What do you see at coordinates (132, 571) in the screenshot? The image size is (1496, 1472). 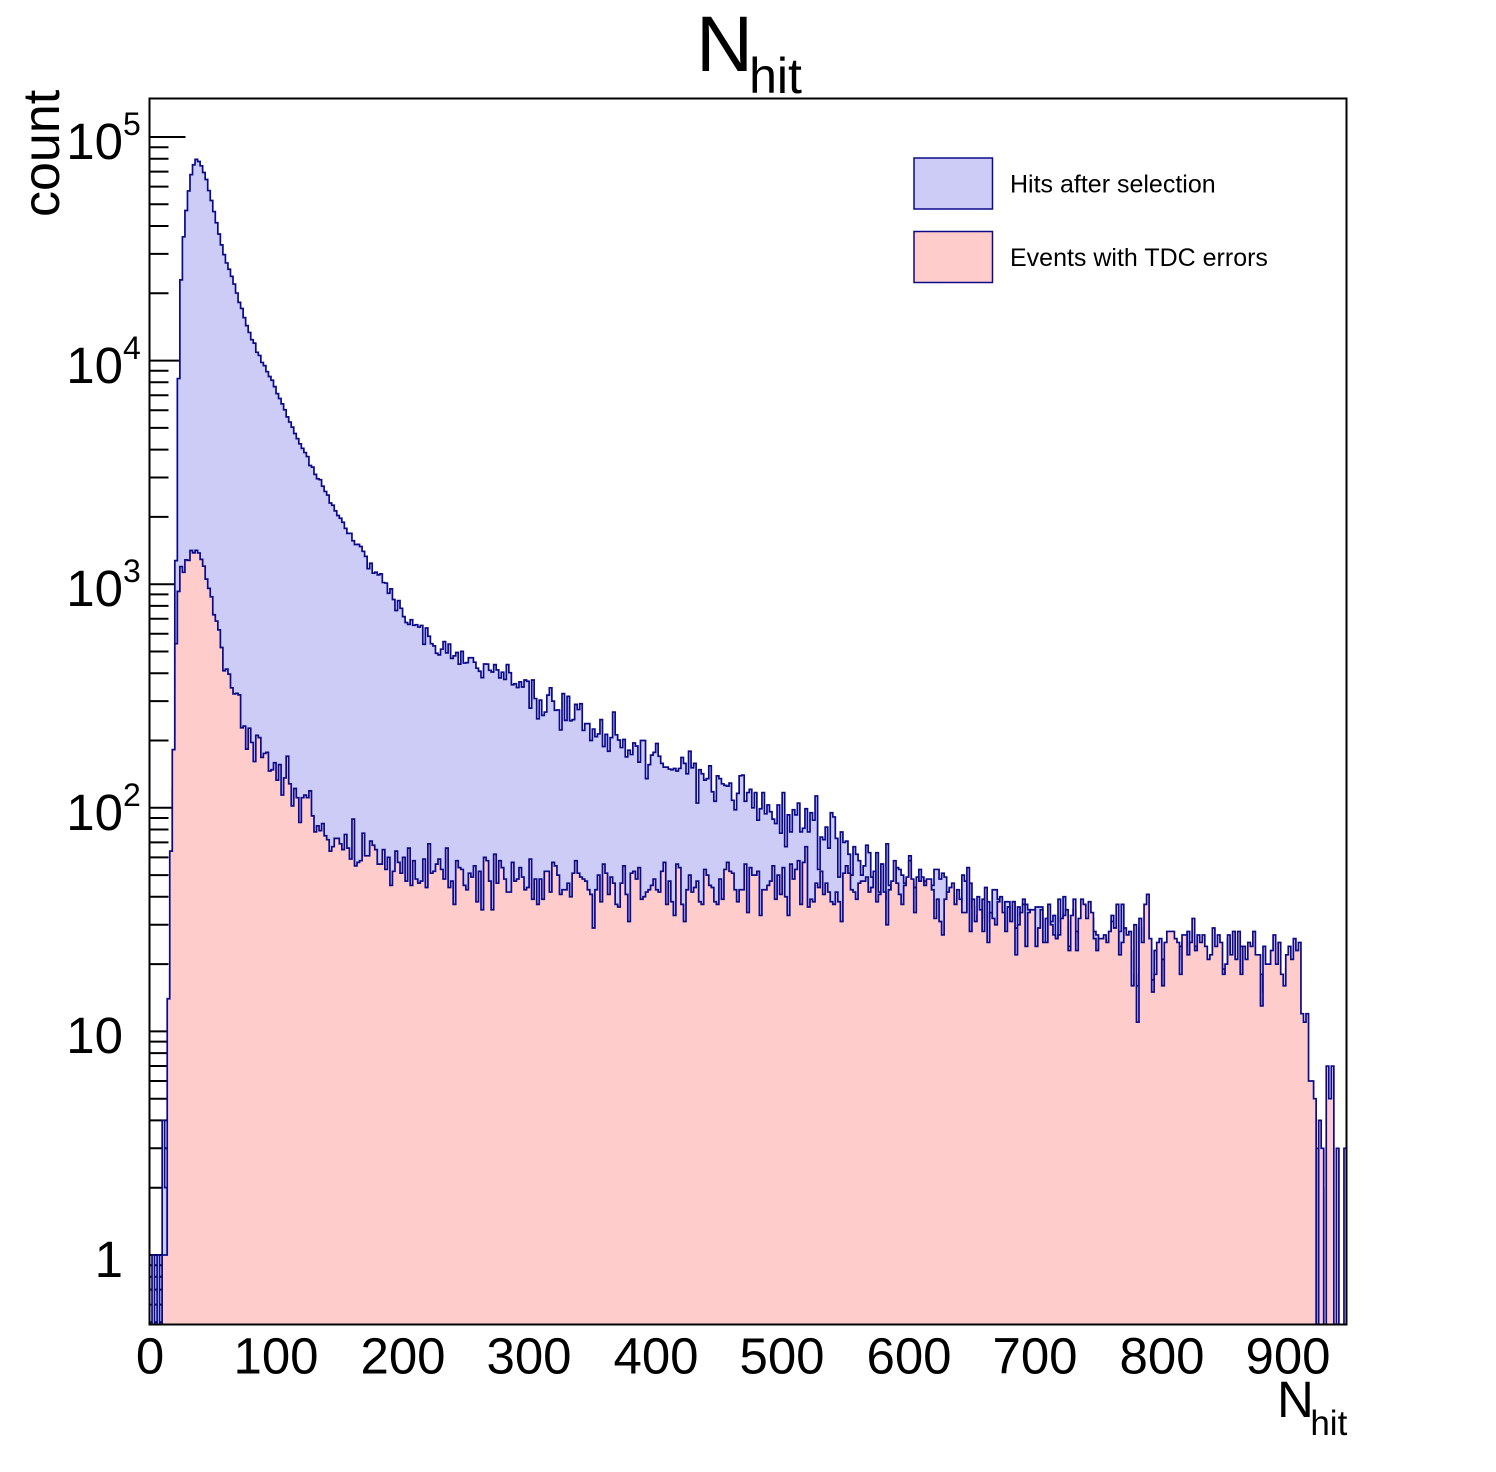 I see `svg-text: 3` at bounding box center [132, 571].